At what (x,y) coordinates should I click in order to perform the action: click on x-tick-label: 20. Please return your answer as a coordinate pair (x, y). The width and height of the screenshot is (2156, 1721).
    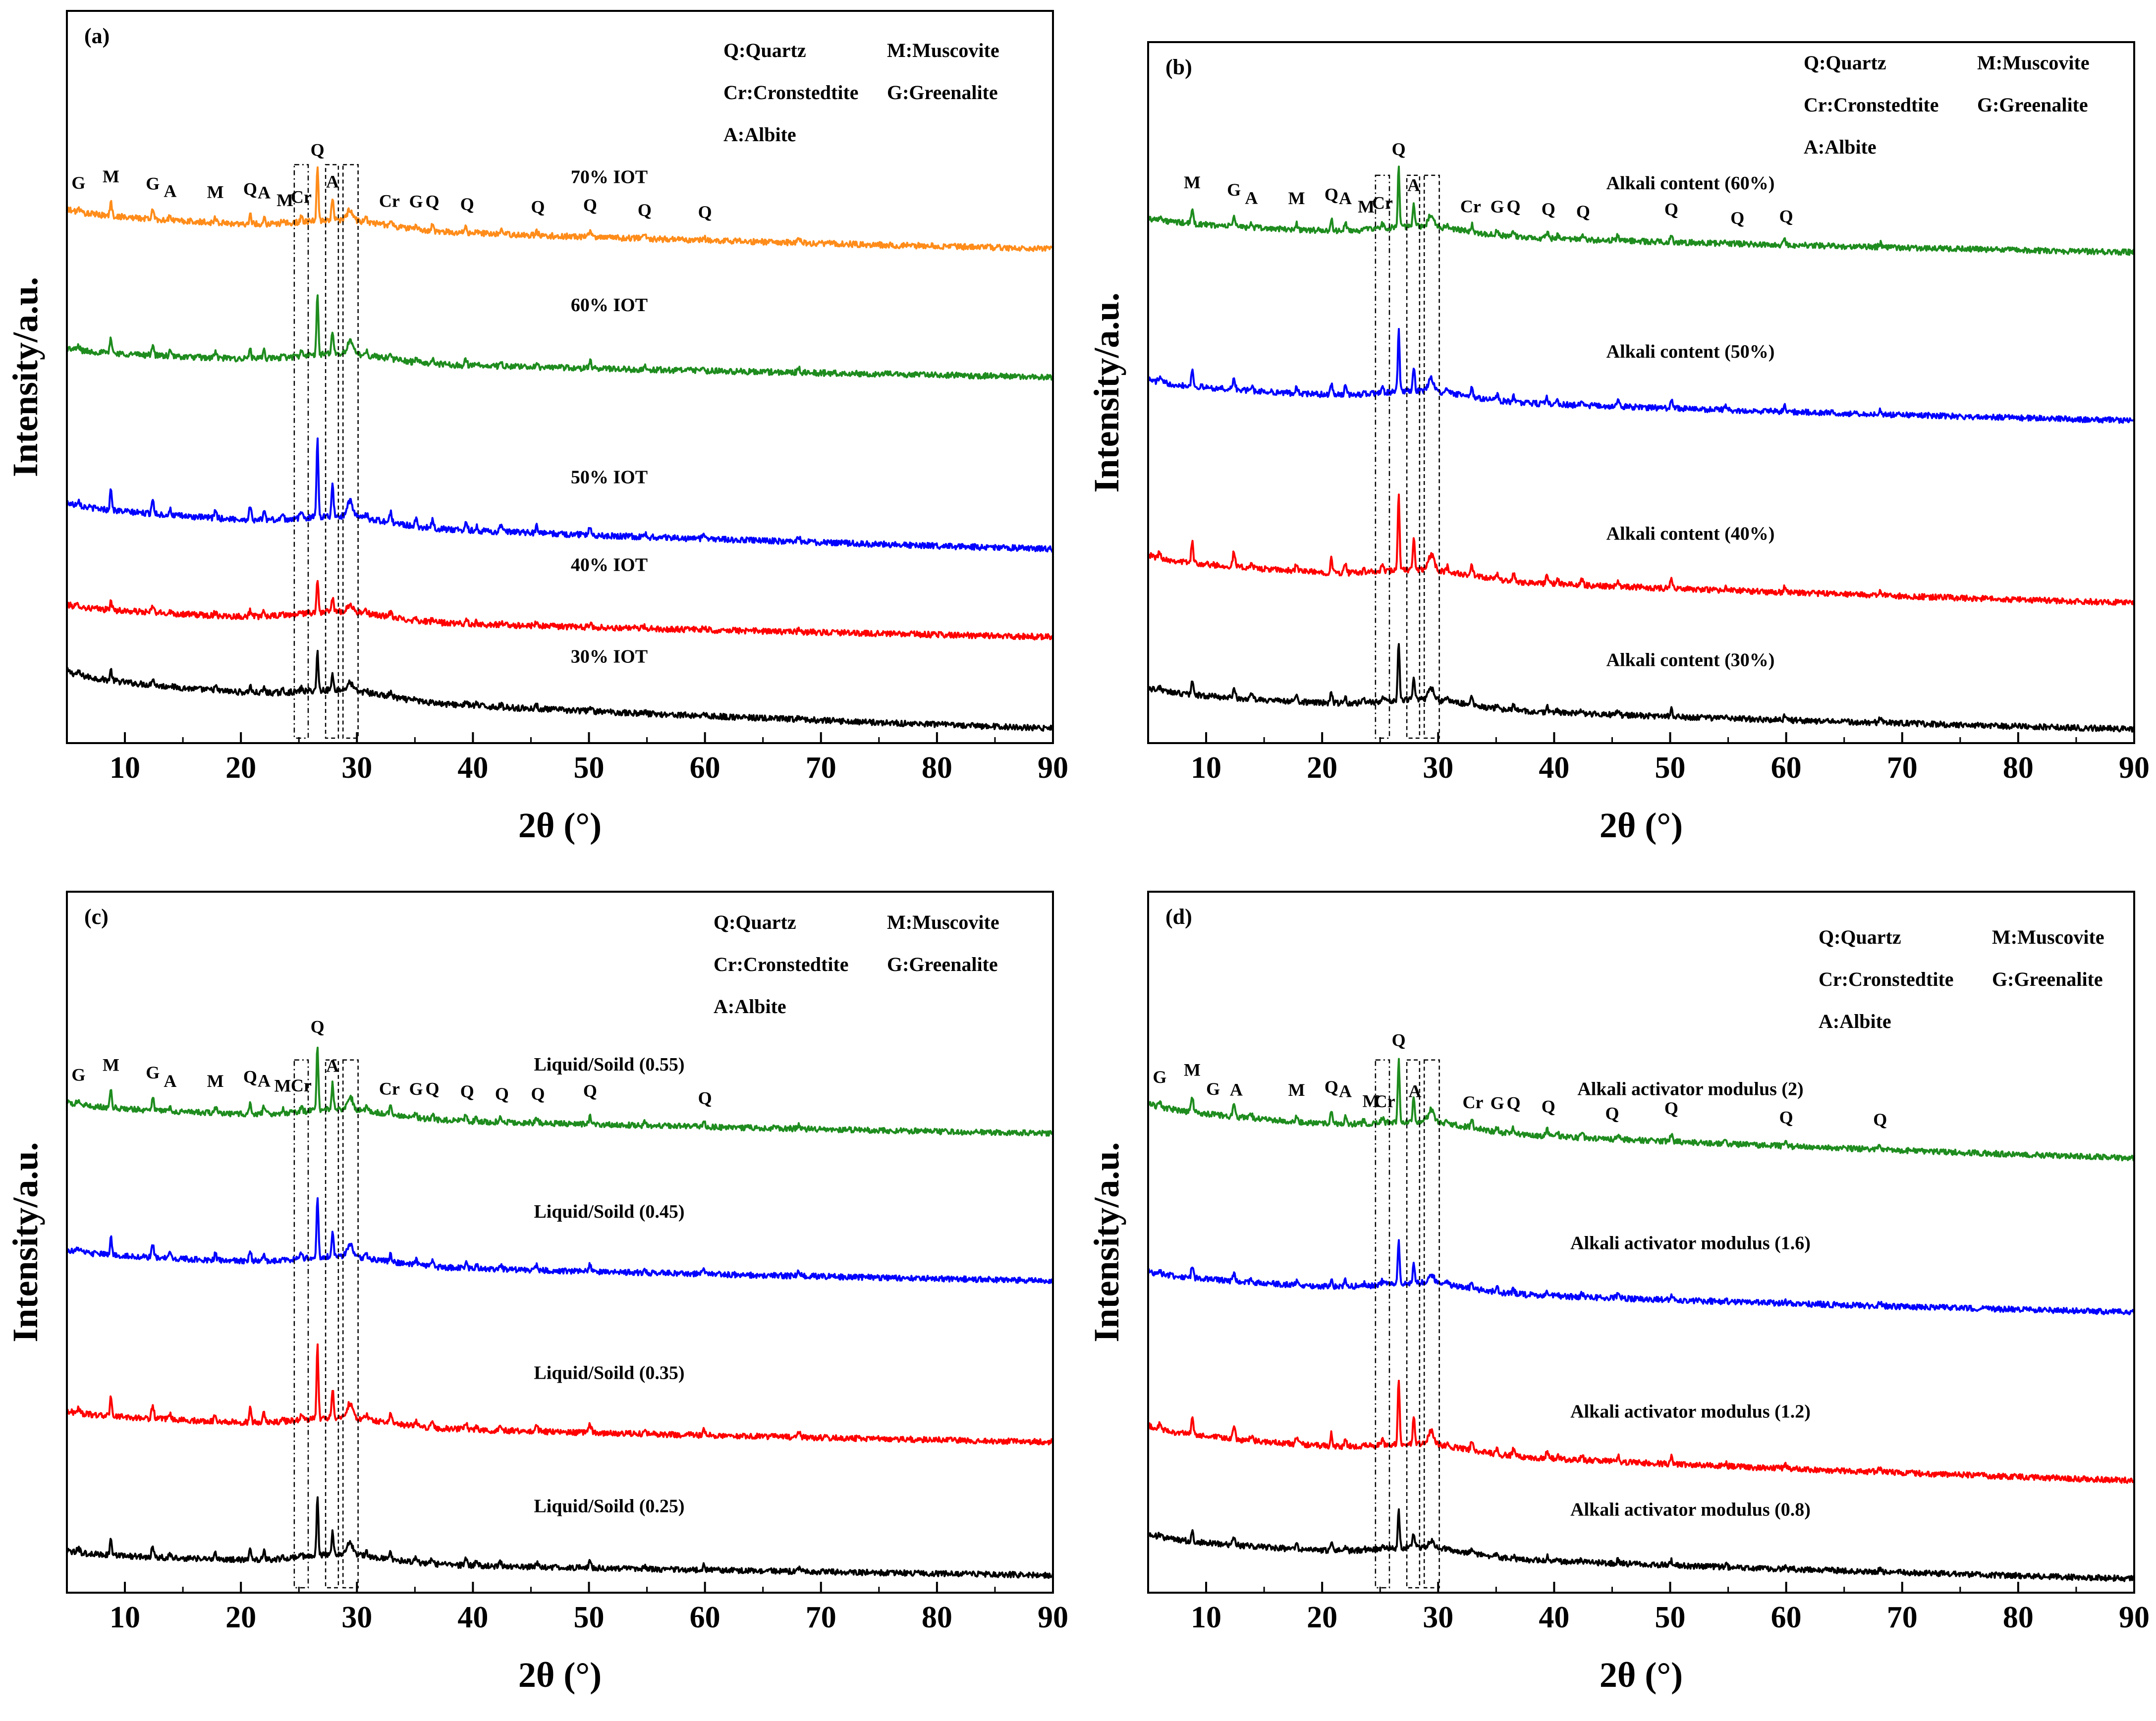
    Looking at the image, I should click on (240, 768).